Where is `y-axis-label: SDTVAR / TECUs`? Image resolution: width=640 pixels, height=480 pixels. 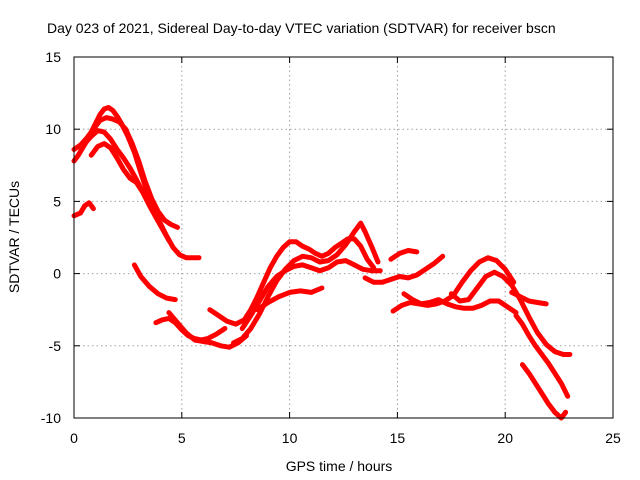 y-axis-label: SDTVAR / TECUs is located at coordinates (14, 237).